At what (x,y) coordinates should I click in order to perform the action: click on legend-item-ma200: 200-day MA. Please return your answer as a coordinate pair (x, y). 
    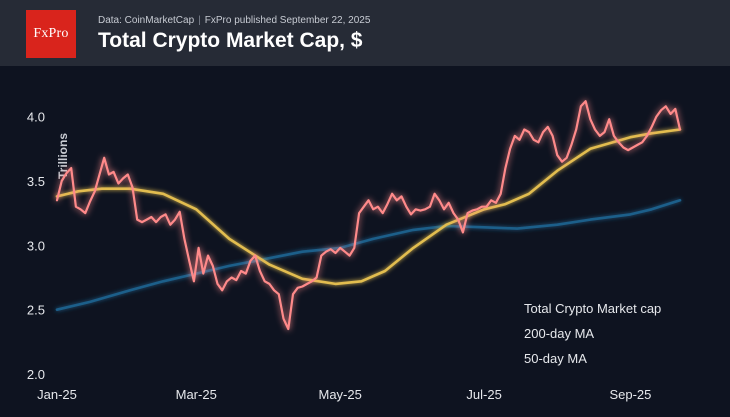
    Looking at the image, I should click on (541, 333).